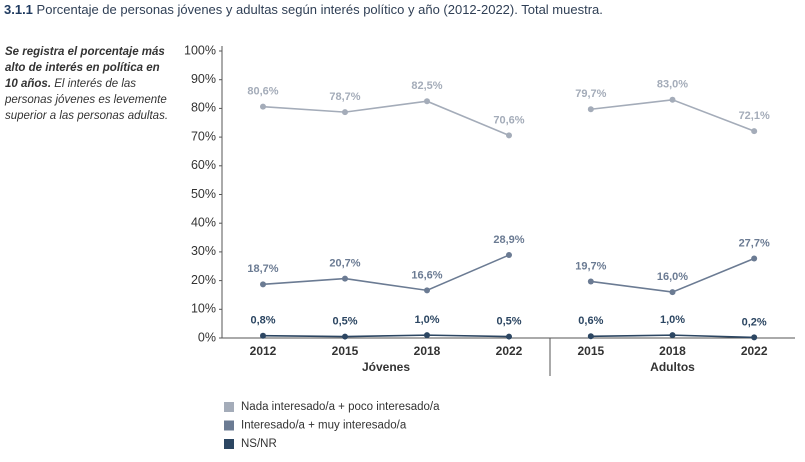 Image resolution: width=805 pixels, height=462 pixels. Describe the element at coordinates (754, 116) in the screenshot. I see `value-label: 72,1%` at that location.